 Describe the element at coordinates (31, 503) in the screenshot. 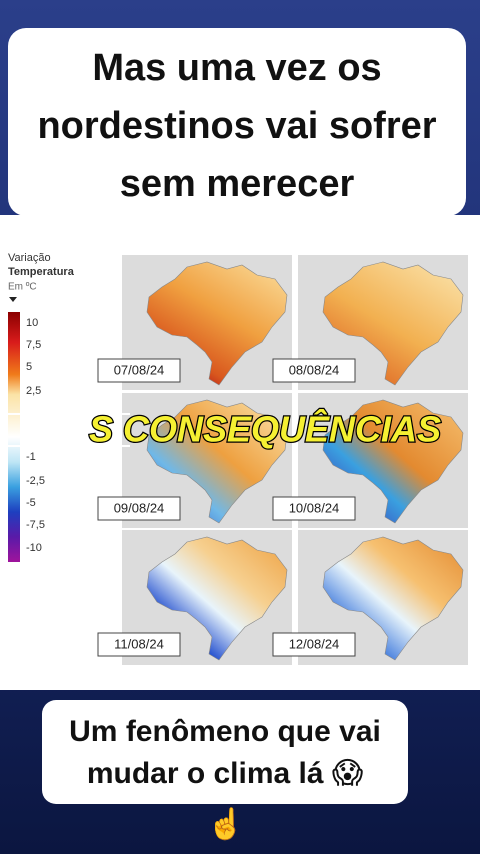

I see `legend-label: -5` at that location.